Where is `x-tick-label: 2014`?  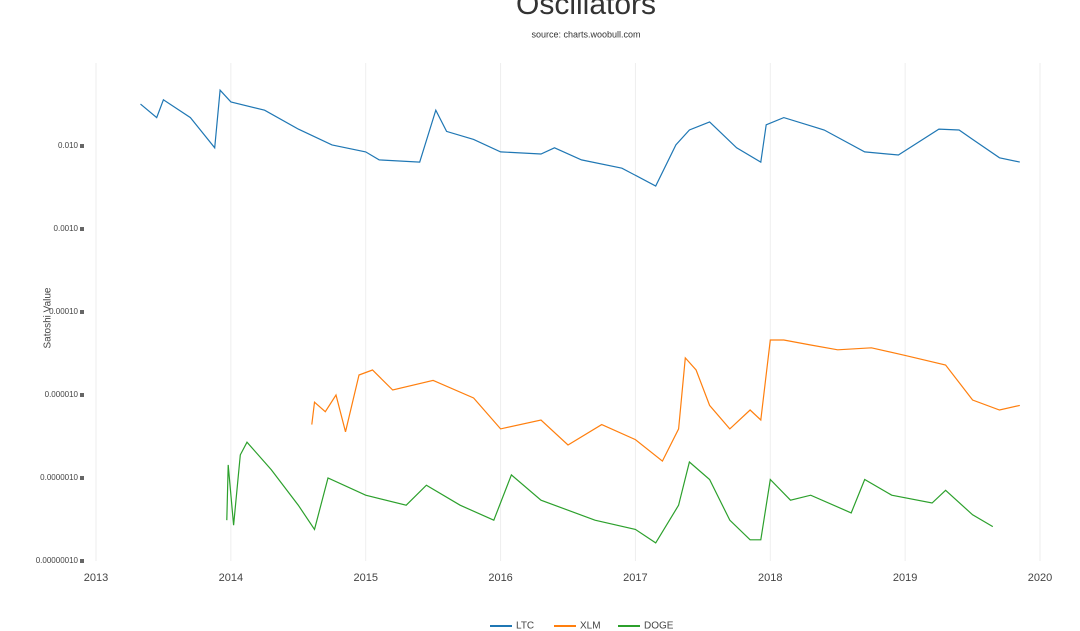
x-tick-label: 2014 is located at coordinates (231, 578).